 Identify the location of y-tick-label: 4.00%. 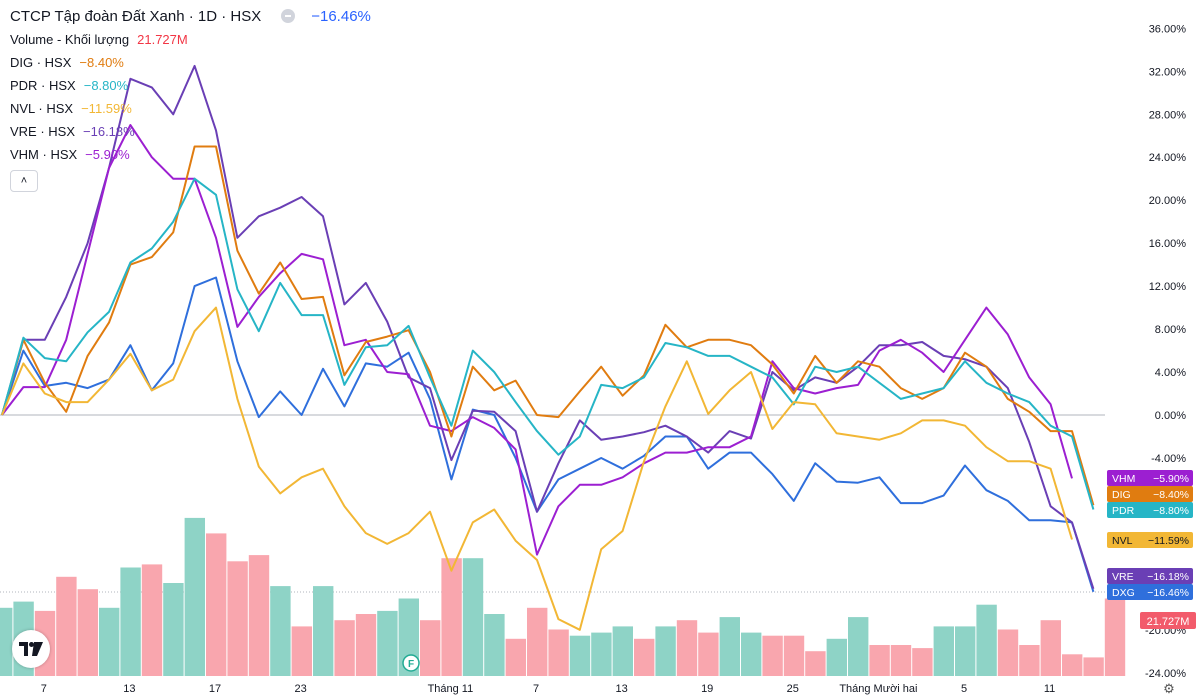
(1170, 373).